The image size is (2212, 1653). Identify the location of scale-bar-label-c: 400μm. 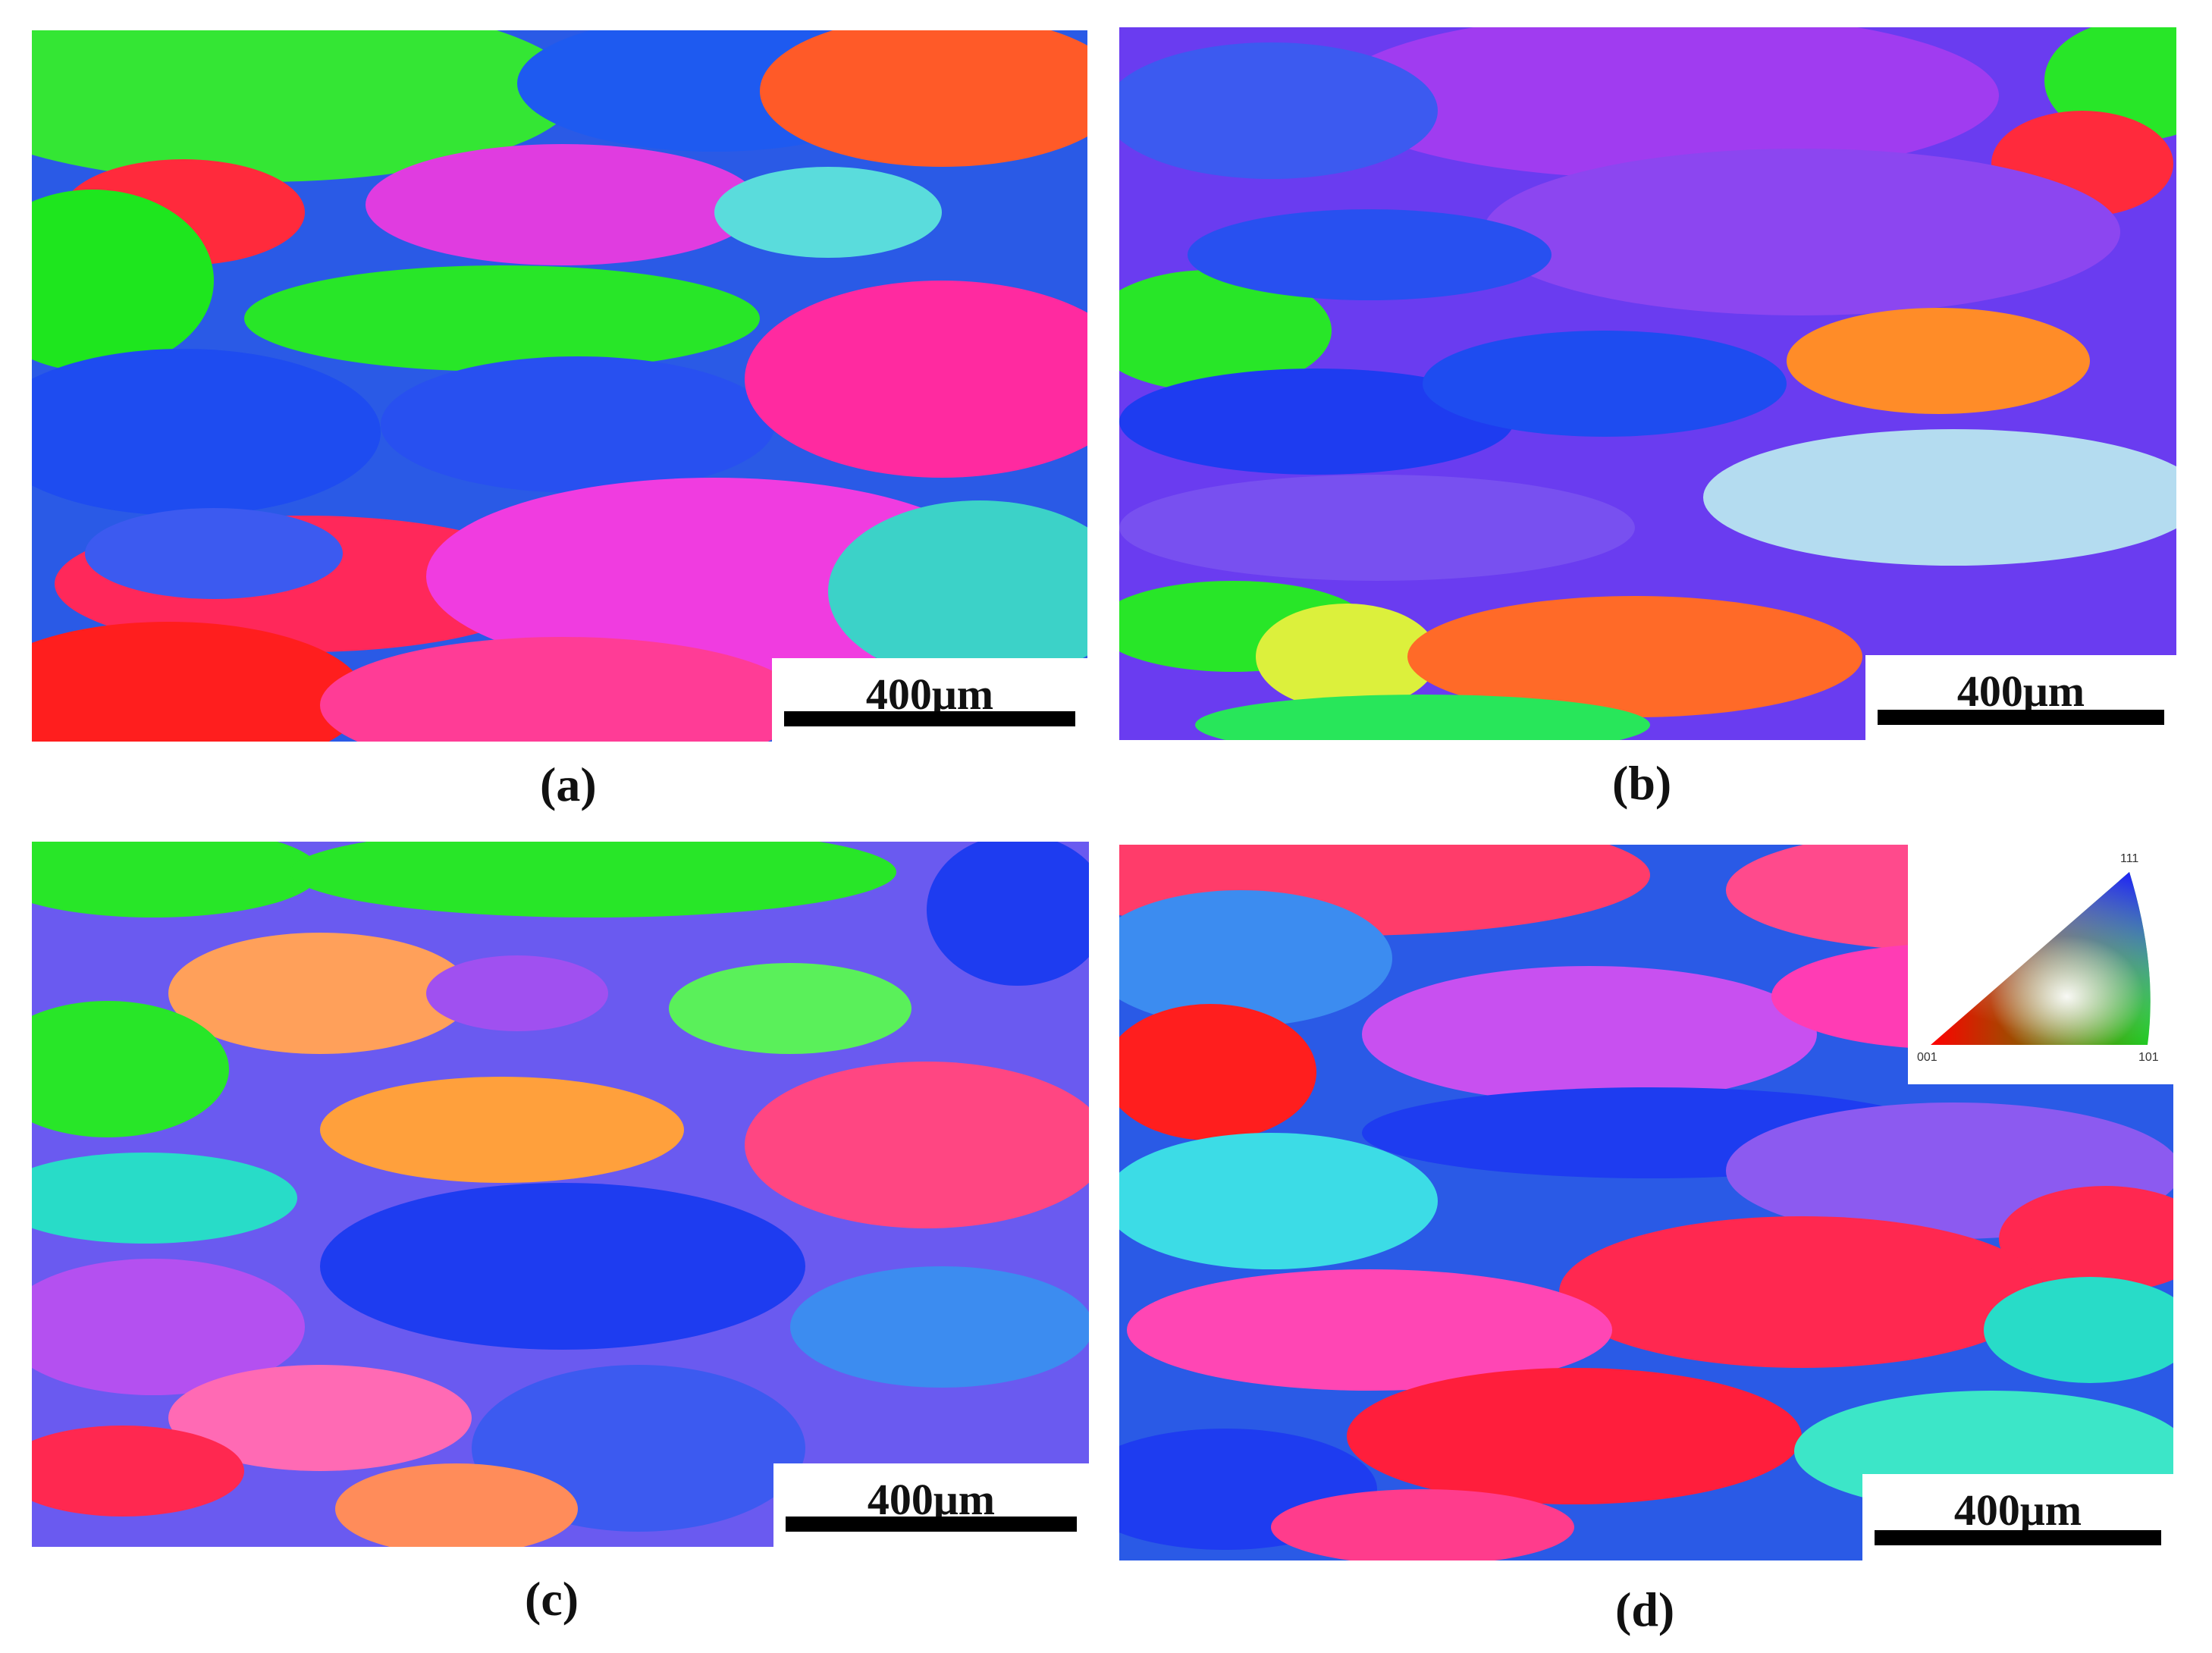
(931, 1499).